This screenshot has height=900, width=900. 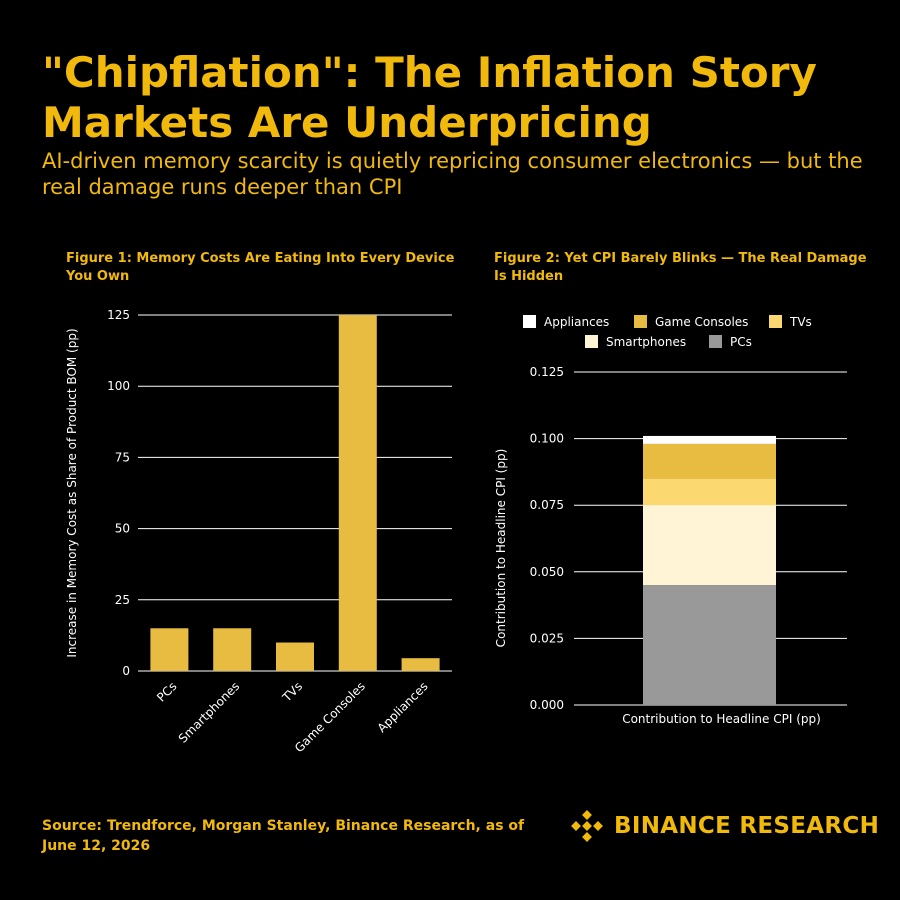 What do you see at coordinates (701, 322) in the screenshot?
I see `fig2-legend-label: Game Consoles` at bounding box center [701, 322].